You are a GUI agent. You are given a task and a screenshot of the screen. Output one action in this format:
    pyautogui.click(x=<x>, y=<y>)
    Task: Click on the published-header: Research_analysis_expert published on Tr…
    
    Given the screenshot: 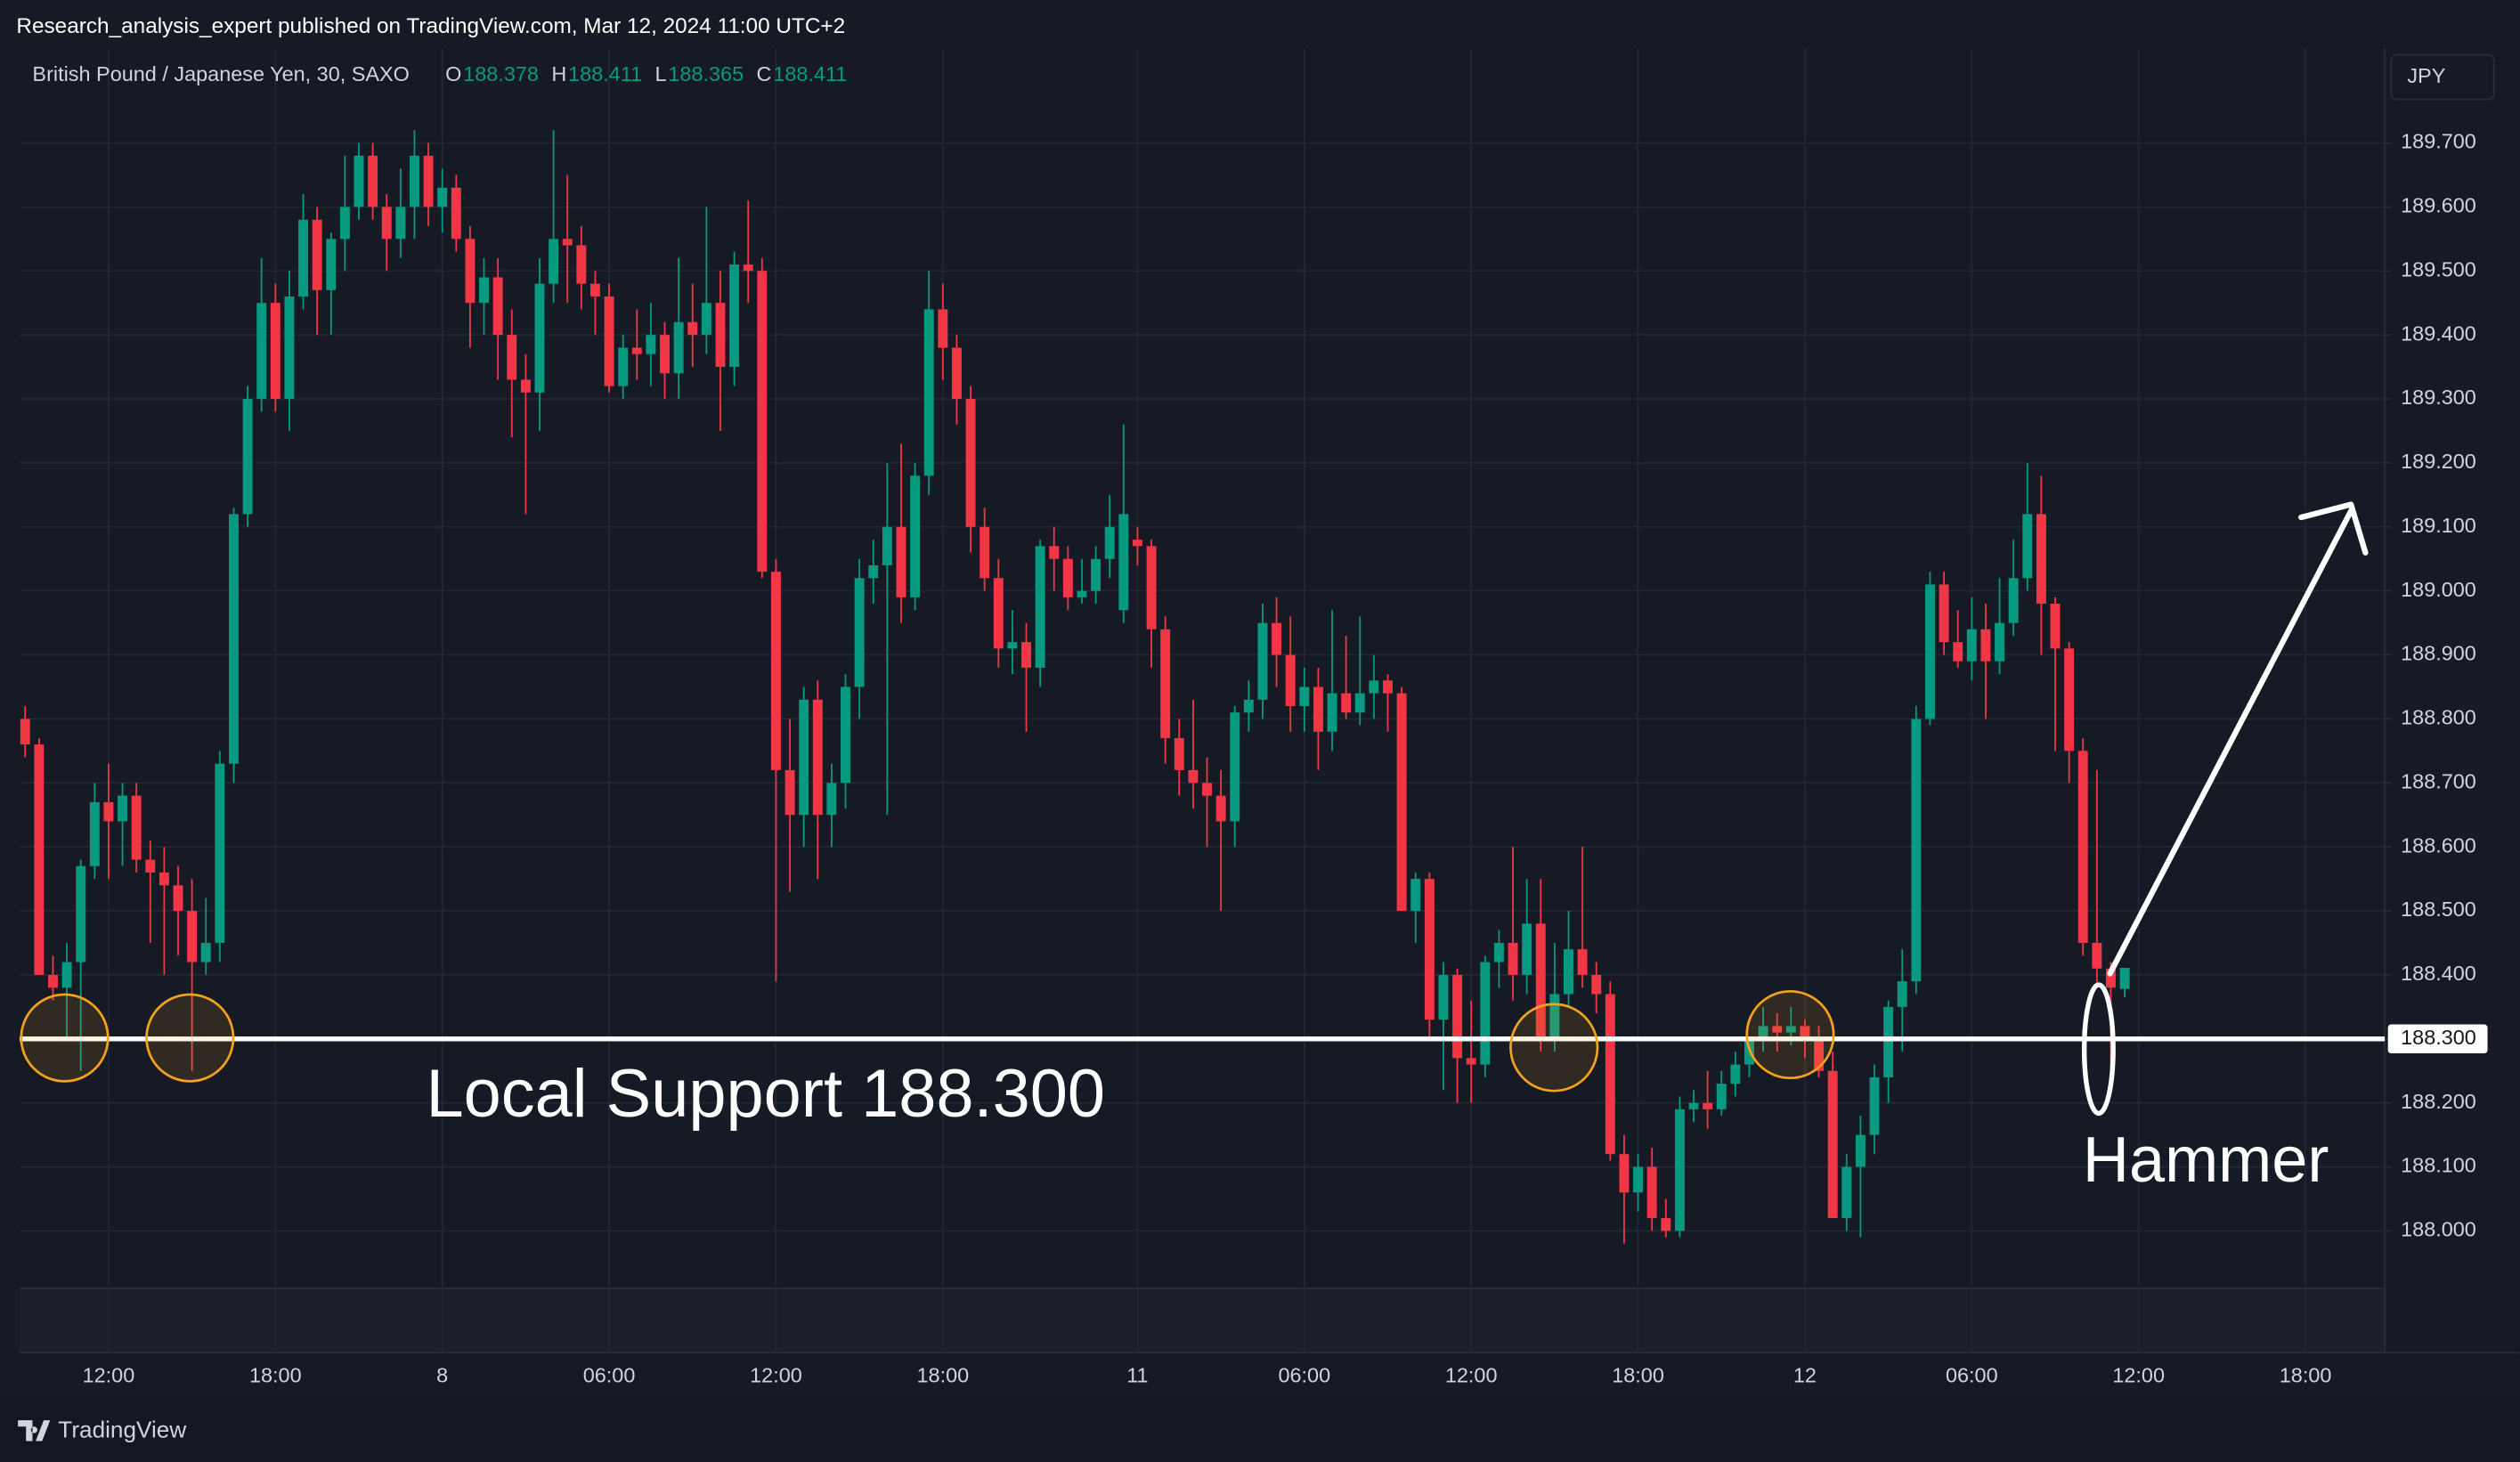 What is the action you would take?
    pyautogui.click(x=430, y=26)
    